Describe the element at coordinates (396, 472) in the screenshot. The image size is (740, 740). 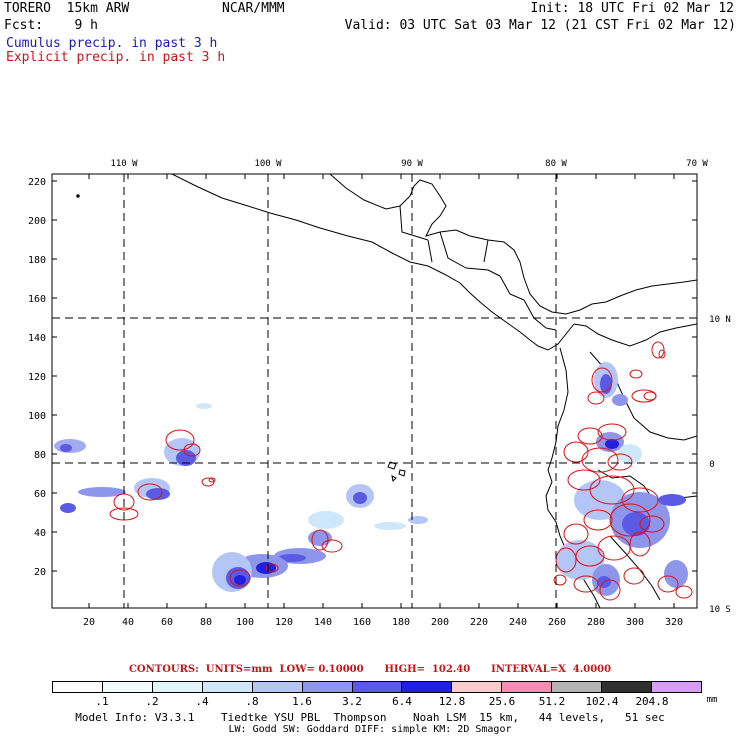
I see `galapagos-islands` at that location.